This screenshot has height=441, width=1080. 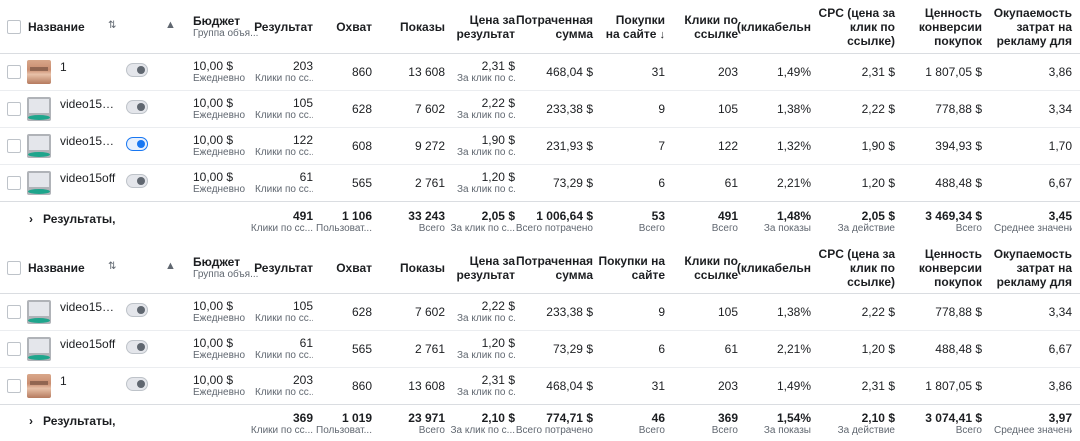 What do you see at coordinates (787, 430) in the screenshot?
I see `summary-ctr-sub: За показы` at bounding box center [787, 430].